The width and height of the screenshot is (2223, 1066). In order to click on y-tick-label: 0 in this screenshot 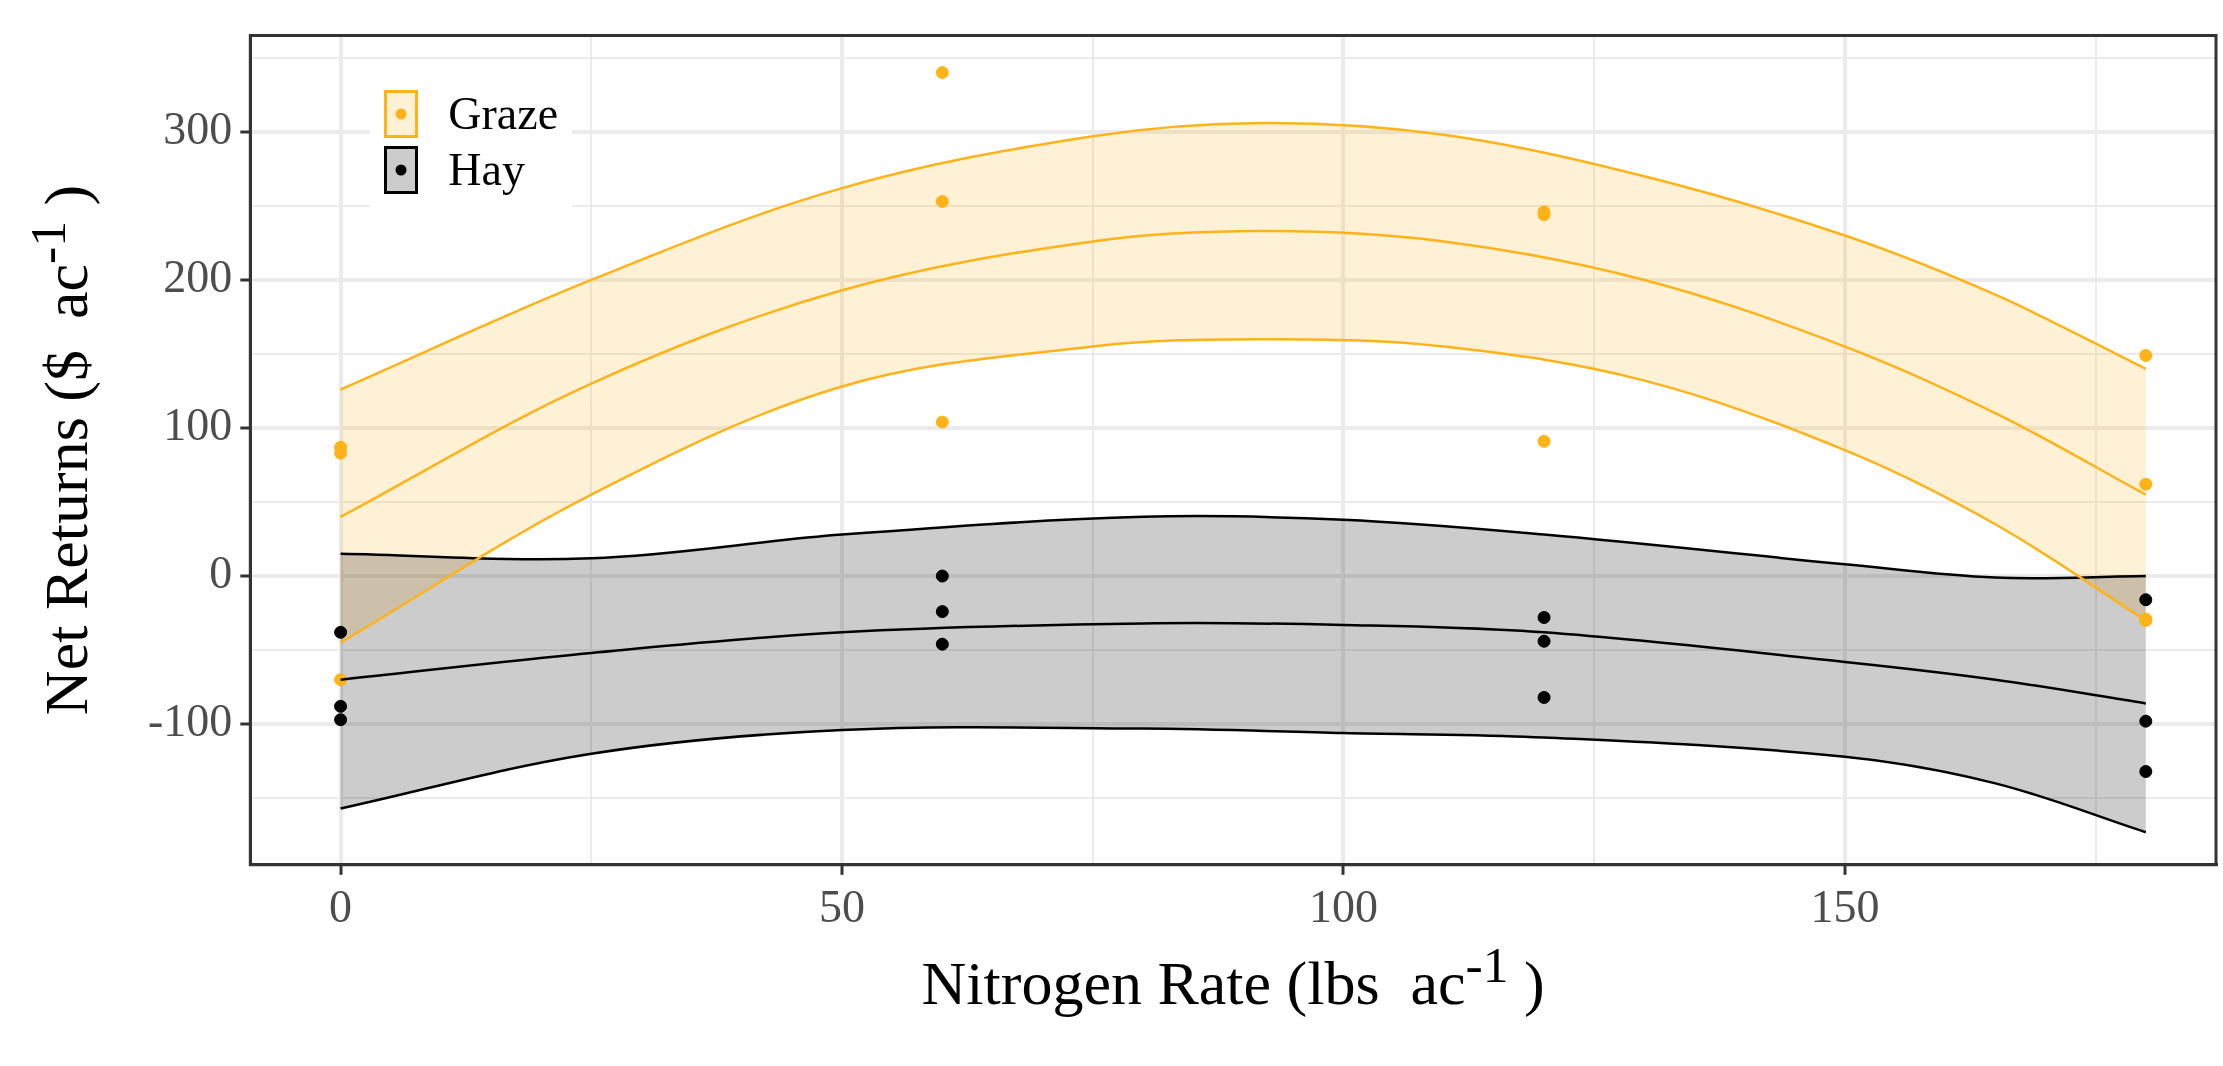, I will do `click(221, 573)`.